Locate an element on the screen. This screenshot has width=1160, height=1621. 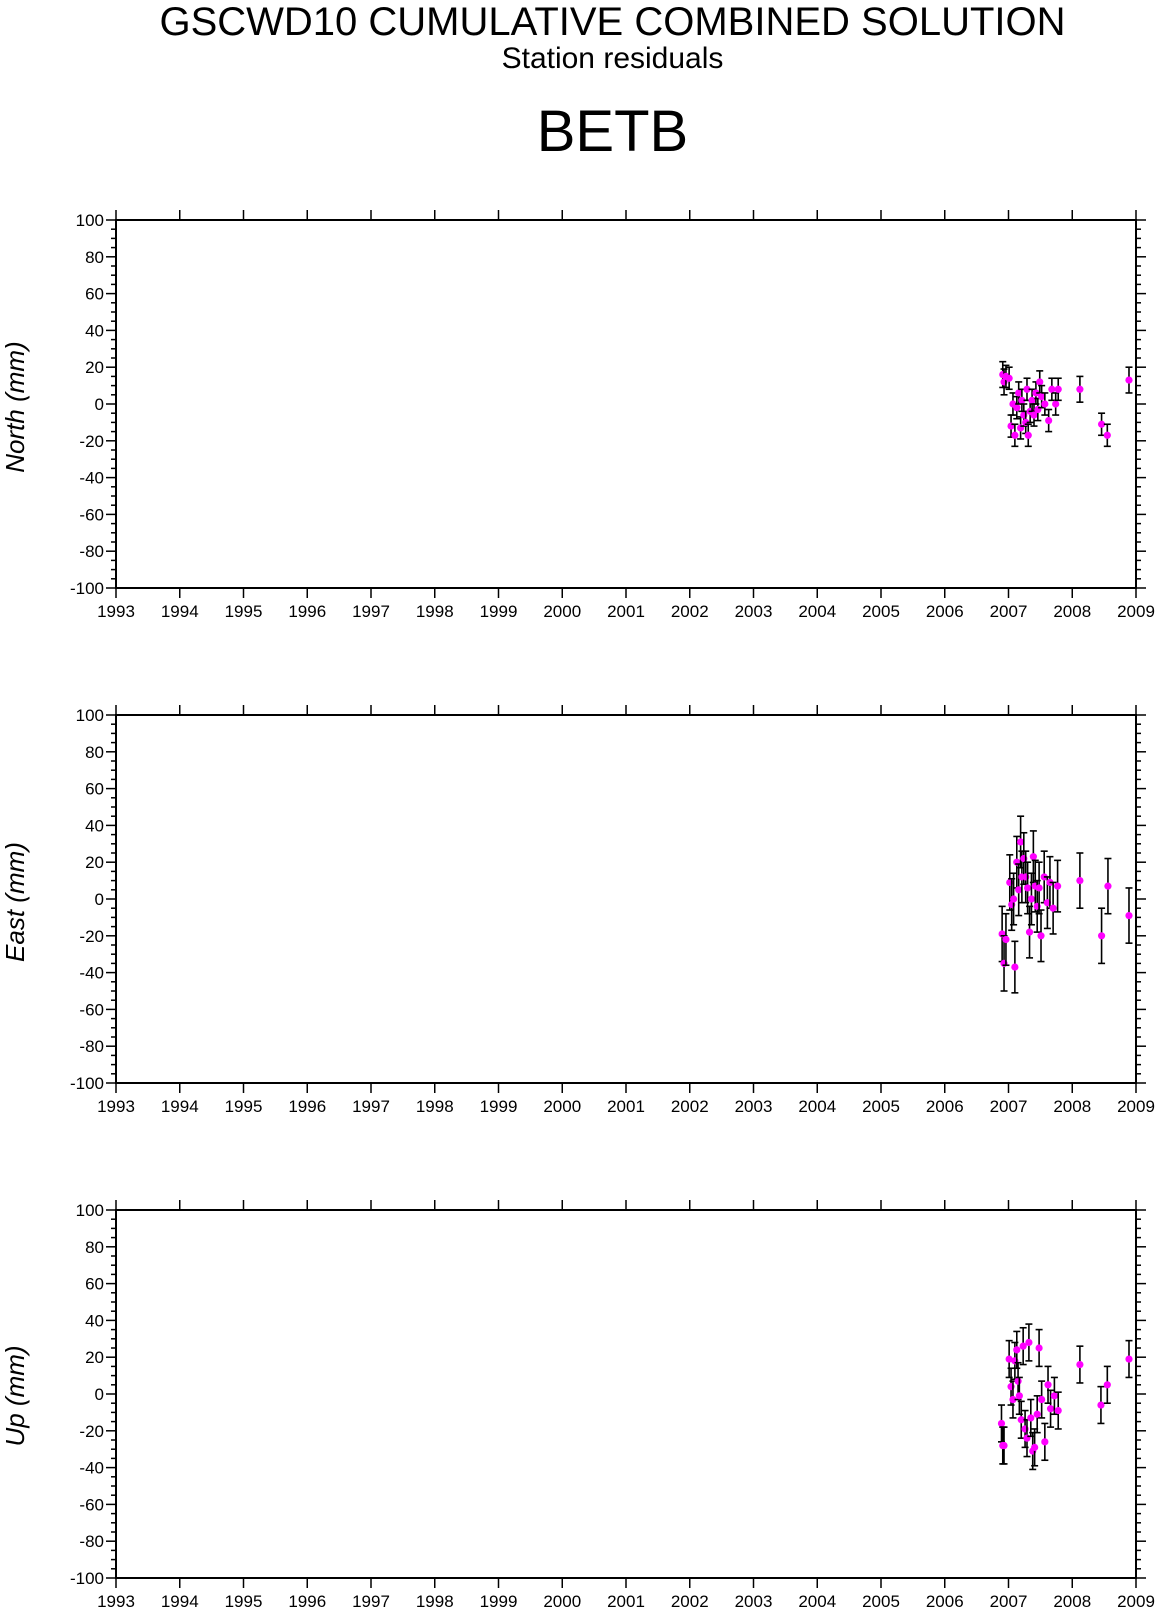
y-tick-label: -40 is located at coordinates (91, 973).